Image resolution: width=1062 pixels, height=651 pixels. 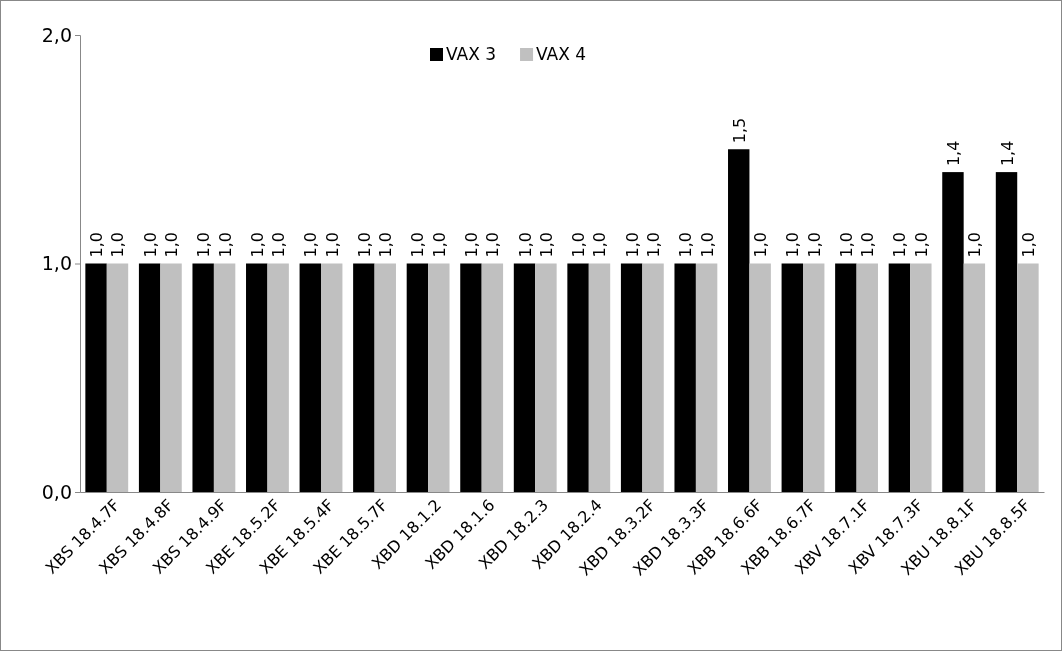 What do you see at coordinates (739, 130) in the screenshot?
I see `data-label: 1,5` at bounding box center [739, 130].